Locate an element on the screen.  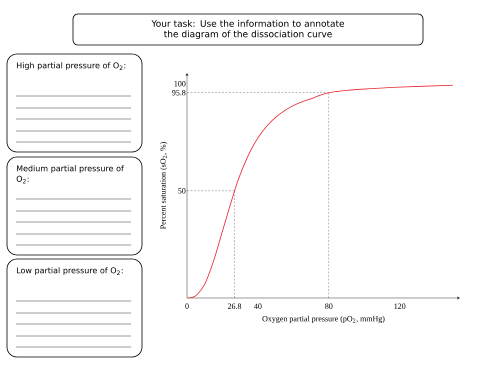
chart-title: Your task: Use the information to annotate the diagram of the dissociation curve is located at coordinates (247, 30).